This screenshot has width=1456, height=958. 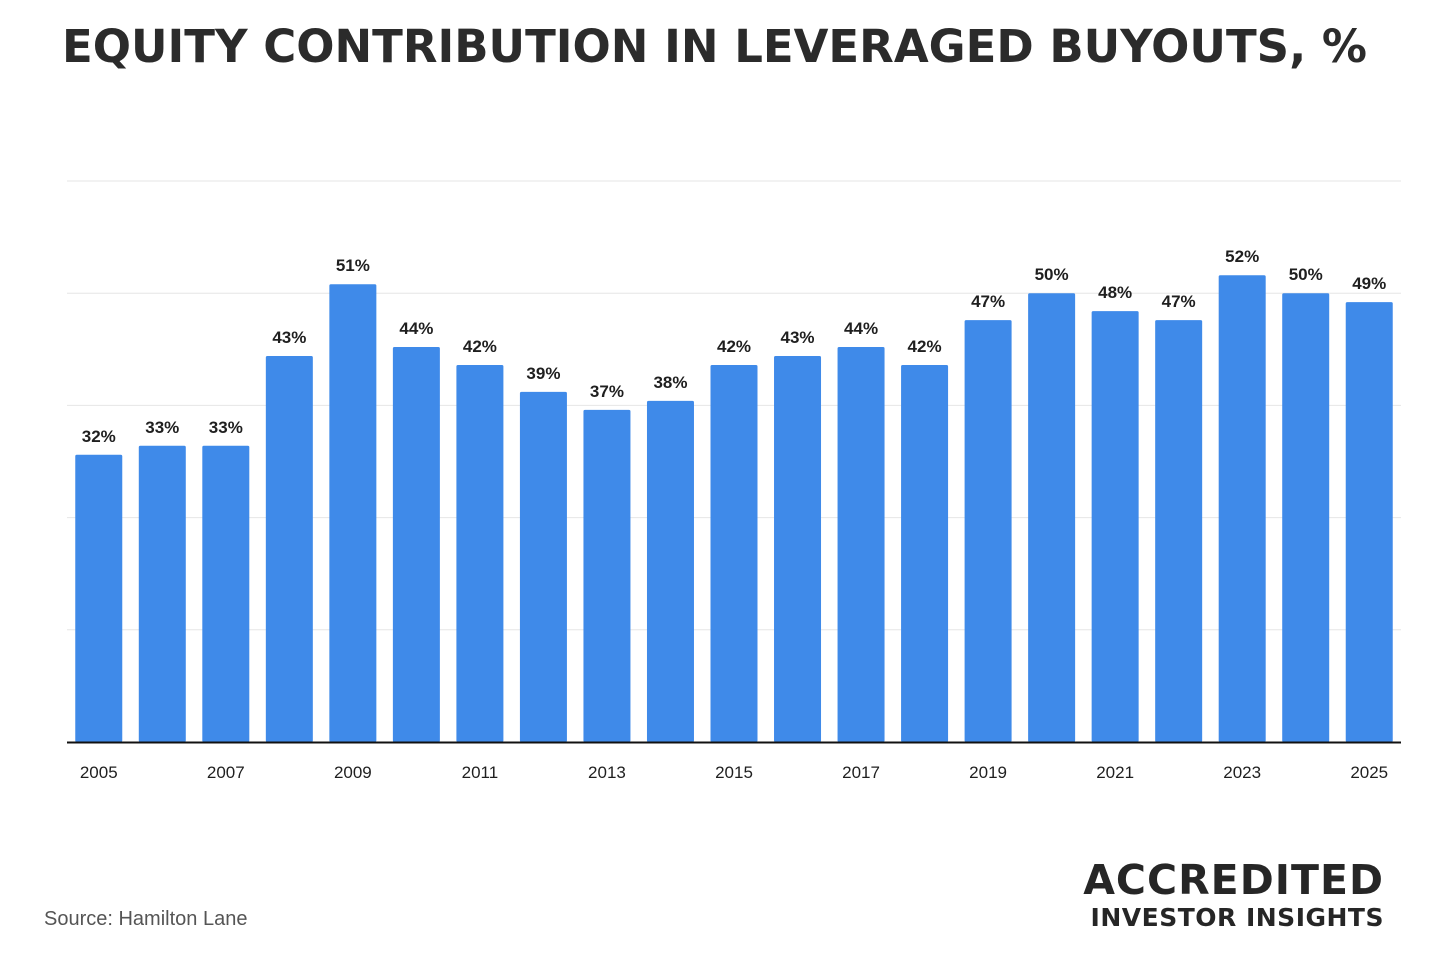 I want to click on value-label-2021: 48%, so click(x=1115, y=292).